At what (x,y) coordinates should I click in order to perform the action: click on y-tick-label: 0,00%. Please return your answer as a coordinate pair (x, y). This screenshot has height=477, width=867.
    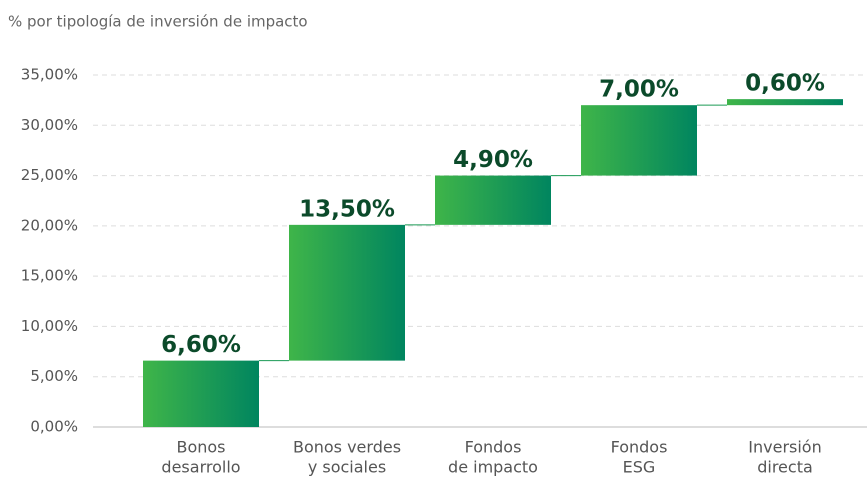
    Looking at the image, I should click on (54, 427).